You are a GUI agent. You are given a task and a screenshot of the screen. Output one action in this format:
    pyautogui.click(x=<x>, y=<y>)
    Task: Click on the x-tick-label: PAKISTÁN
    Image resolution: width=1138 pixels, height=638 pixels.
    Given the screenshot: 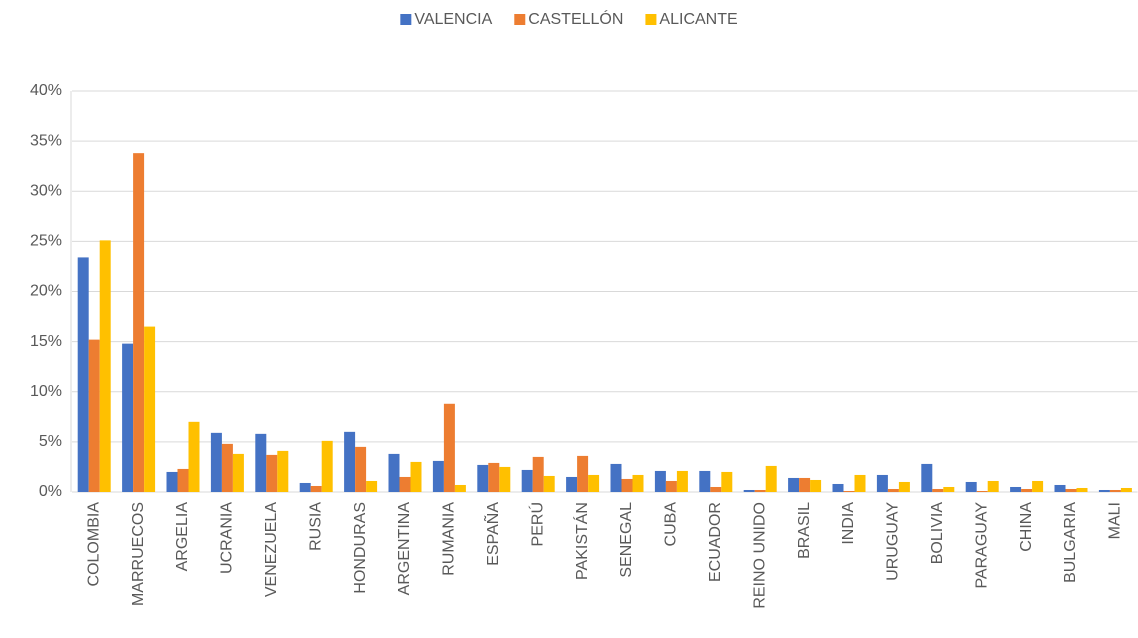 What is the action you would take?
    pyautogui.click(x=581, y=541)
    